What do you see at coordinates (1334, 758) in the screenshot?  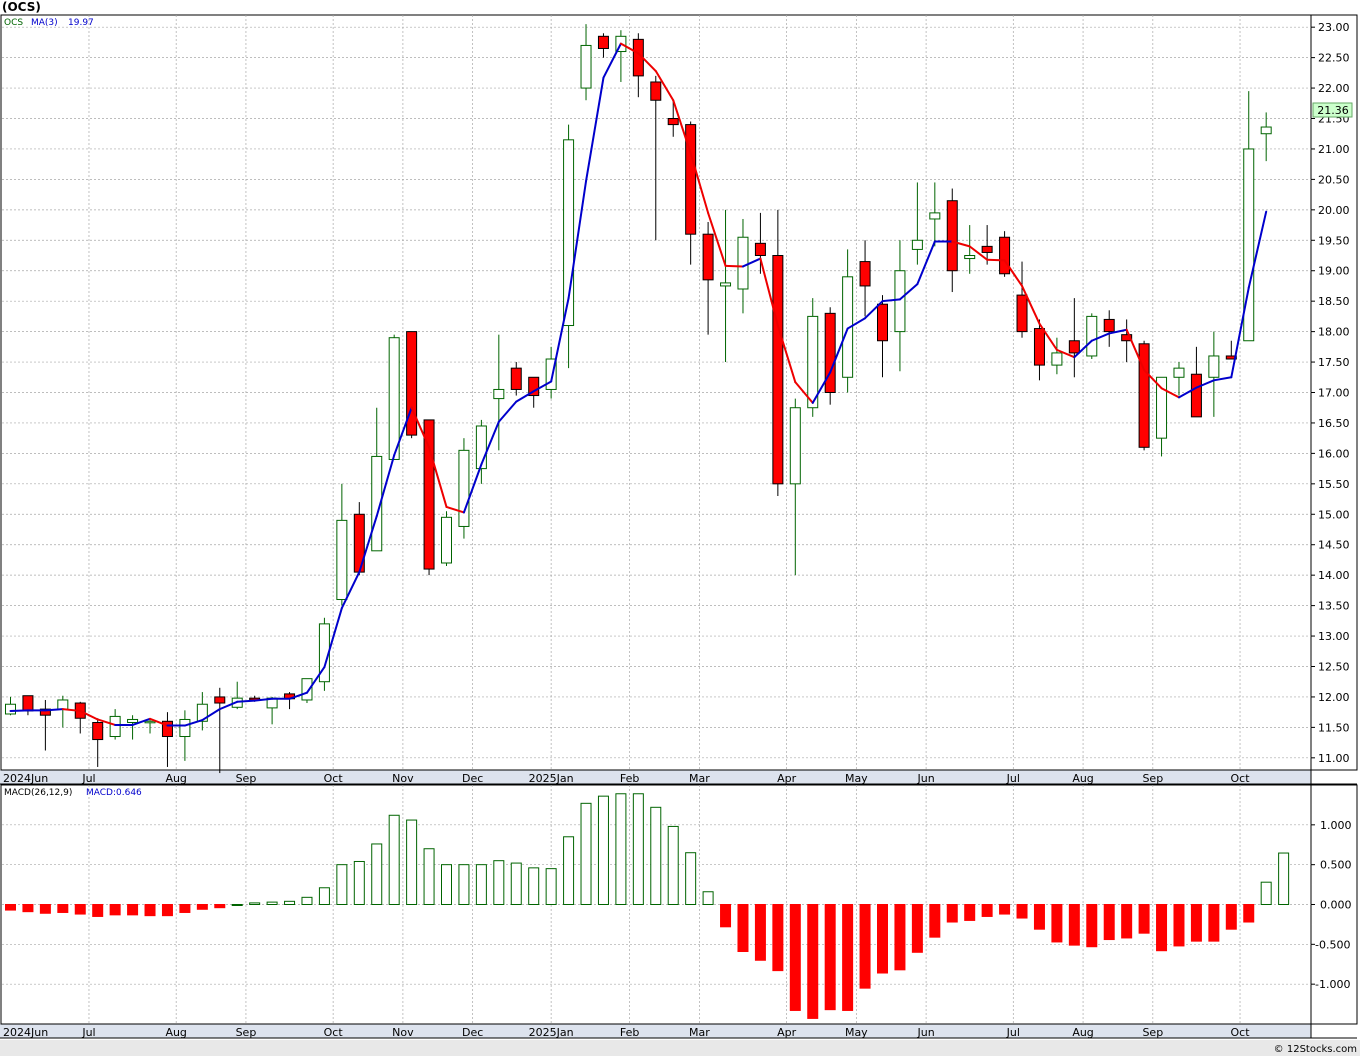 I see `price-tick-label: 11.00` at bounding box center [1334, 758].